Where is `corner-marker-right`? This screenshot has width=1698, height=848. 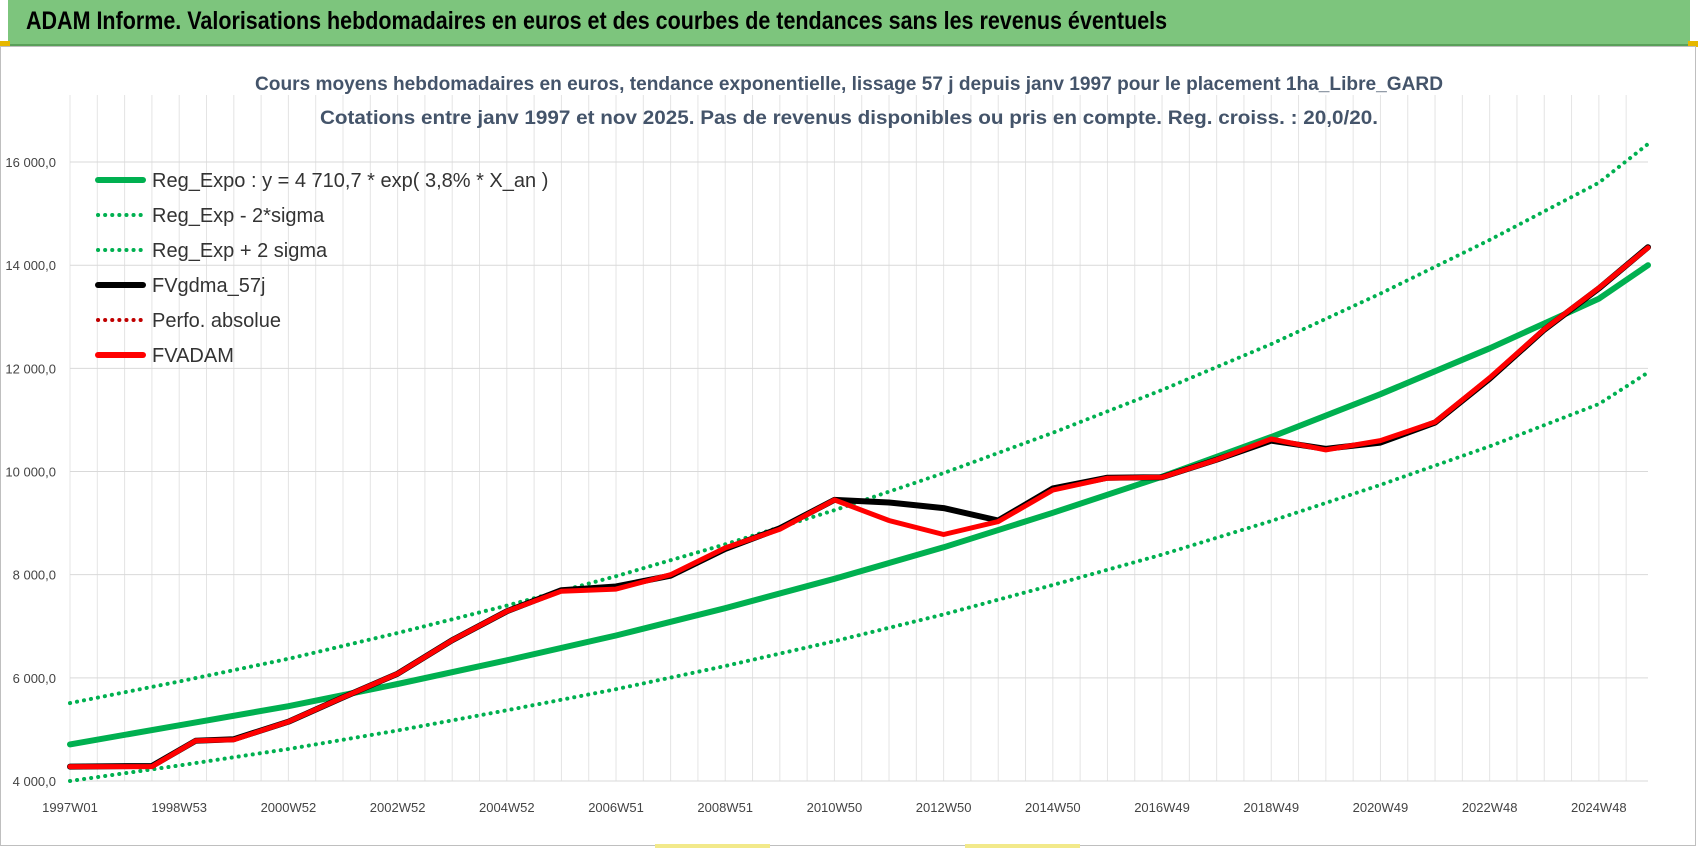 corner-marker-right is located at coordinates (1693, 44).